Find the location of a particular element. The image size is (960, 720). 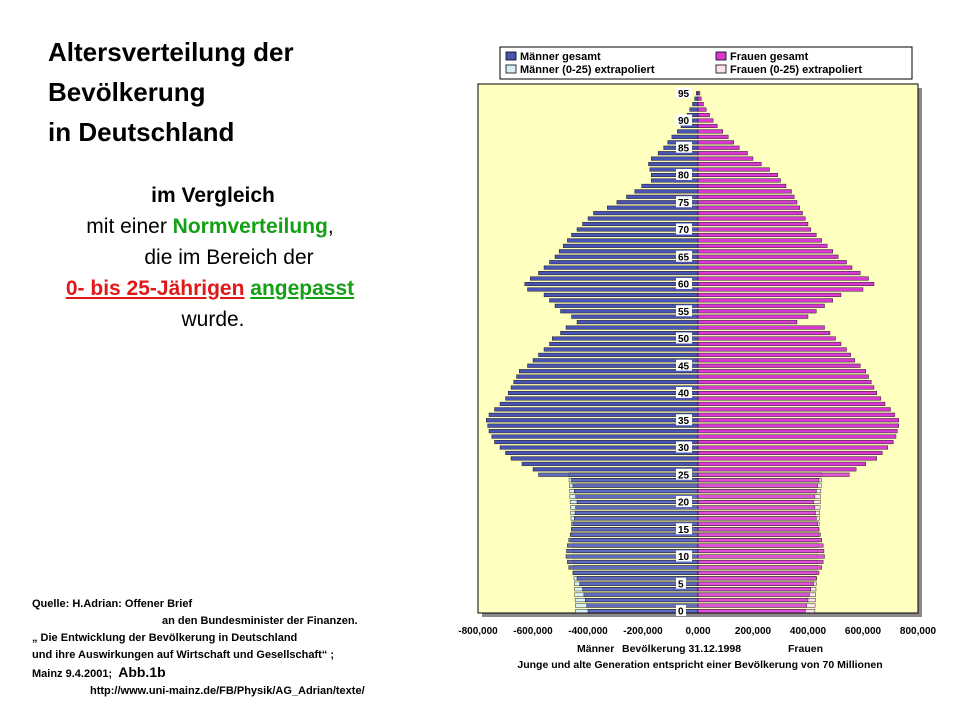

age-range-text: 0- bis 25-Jährigen is located at coordinates (155, 288).